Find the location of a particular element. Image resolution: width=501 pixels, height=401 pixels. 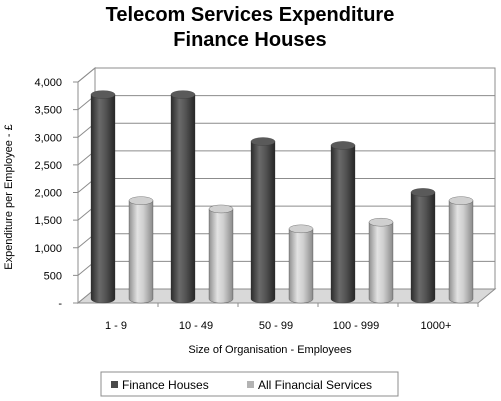

y-tick-label: 3,500 is located at coordinates (48, 111).